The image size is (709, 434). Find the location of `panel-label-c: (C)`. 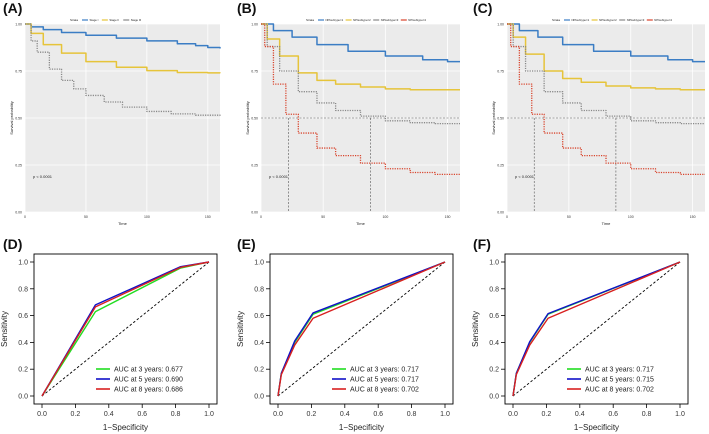

panel-label-c: (C) is located at coordinates (482, 8).